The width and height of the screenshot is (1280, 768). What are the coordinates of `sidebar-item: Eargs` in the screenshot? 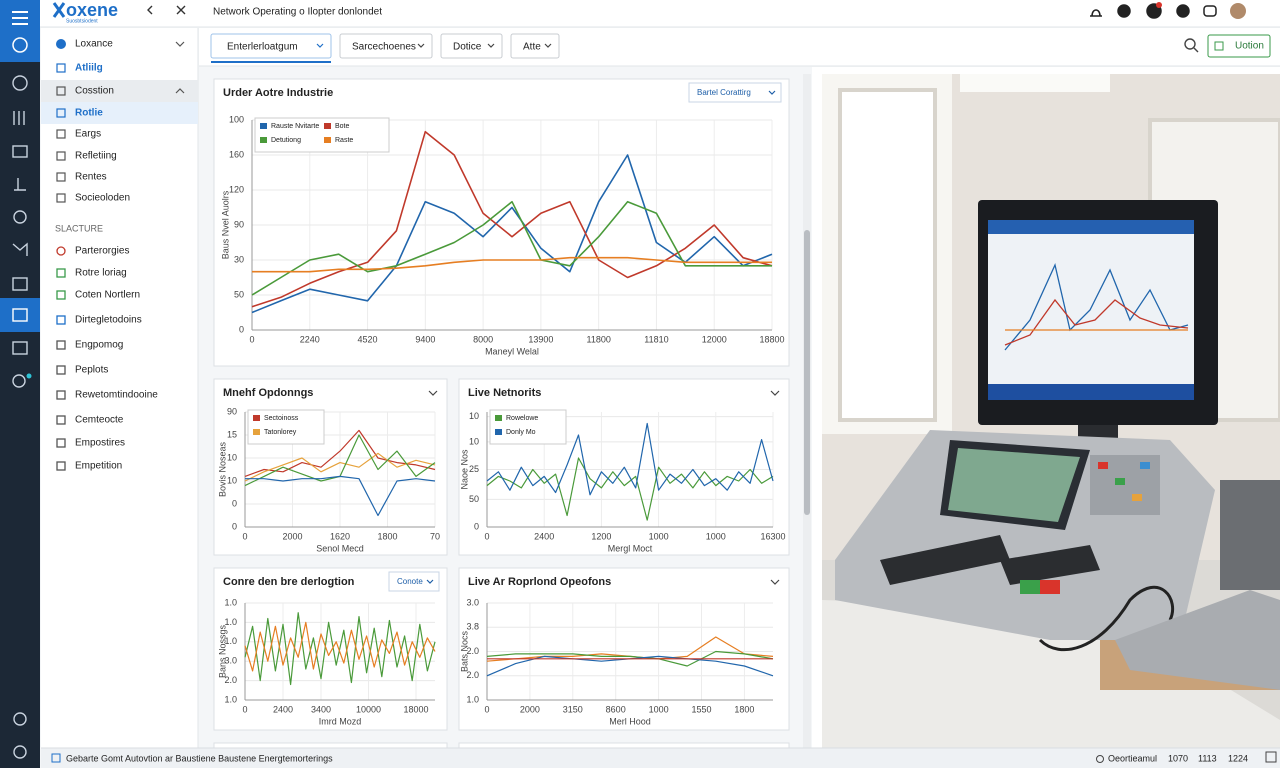 It's located at (88, 134).